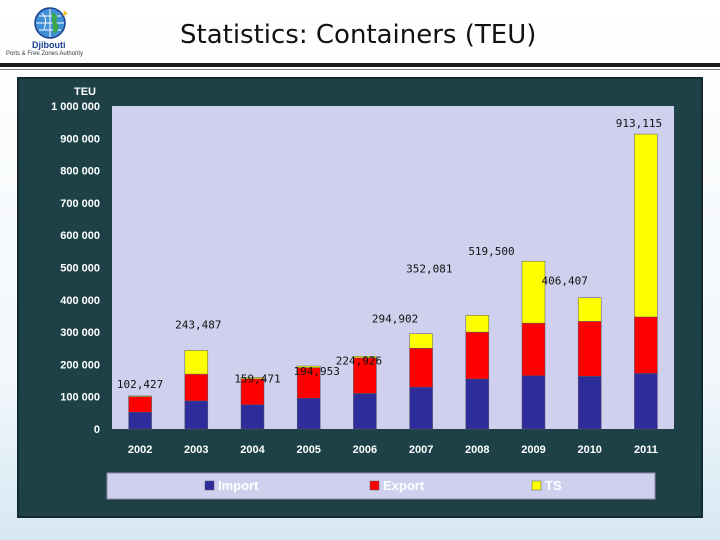 This screenshot has width=720, height=540. What do you see at coordinates (97, 430) in the screenshot?
I see `y-tick-label: 0` at bounding box center [97, 430].